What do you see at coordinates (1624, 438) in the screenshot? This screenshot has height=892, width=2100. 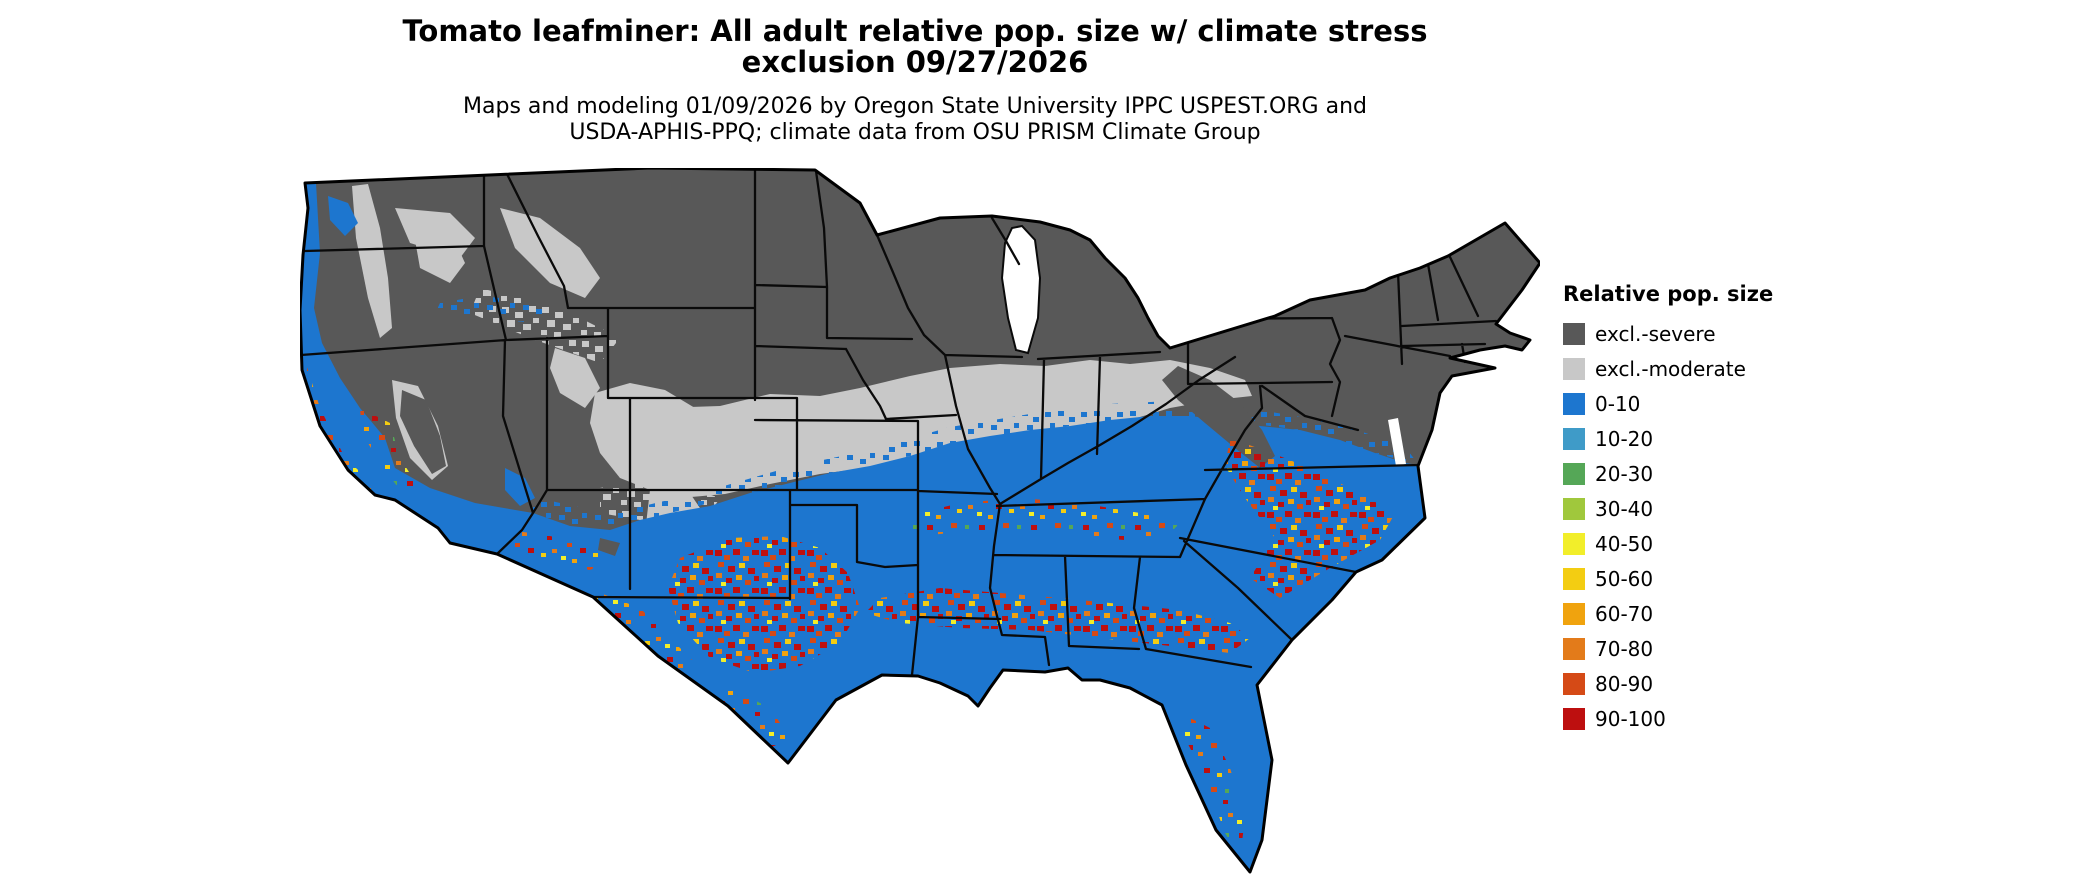 I see `legend-item-label: 10-20` at bounding box center [1624, 438].